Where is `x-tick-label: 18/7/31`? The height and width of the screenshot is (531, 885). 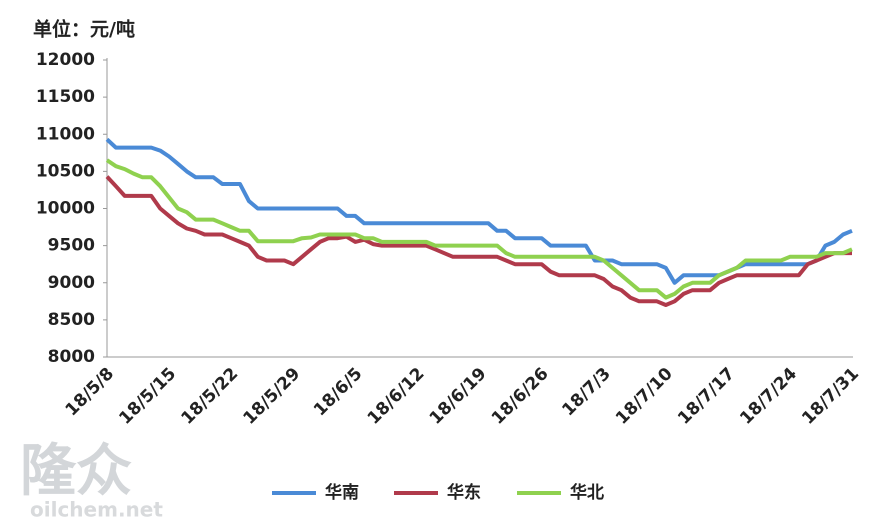
x-tick-label: 18/7/31 is located at coordinates (830, 396).